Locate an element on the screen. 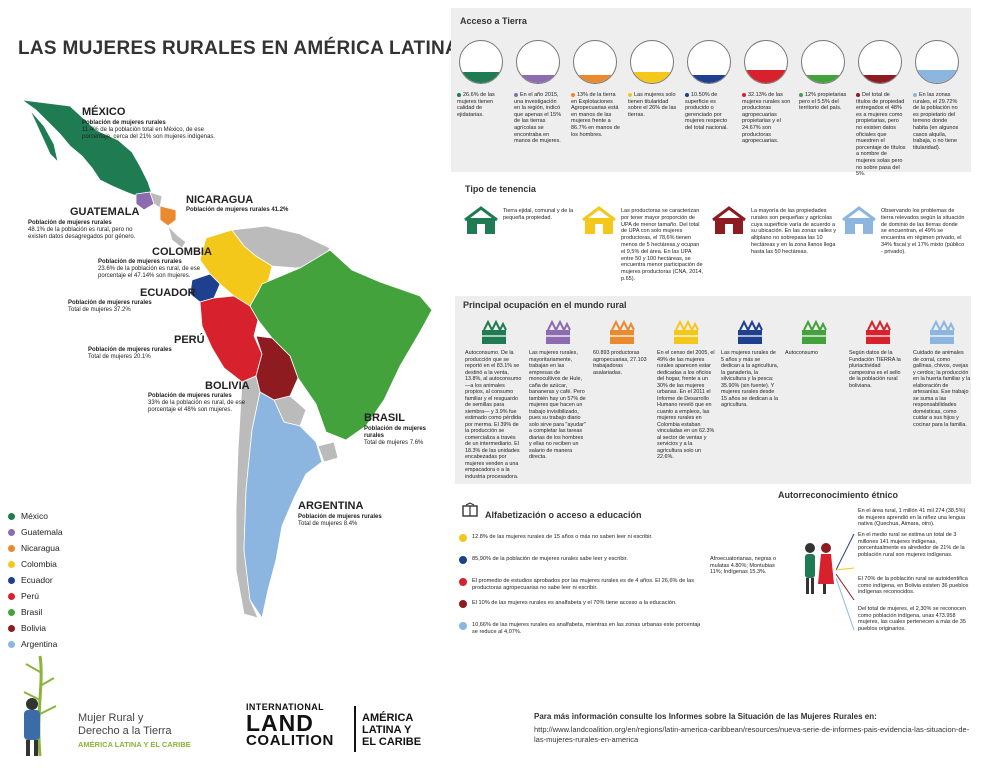 Image resolution: width=990 pixels, height=768 pixels. legend-item: Brasil is located at coordinates (35, 612).